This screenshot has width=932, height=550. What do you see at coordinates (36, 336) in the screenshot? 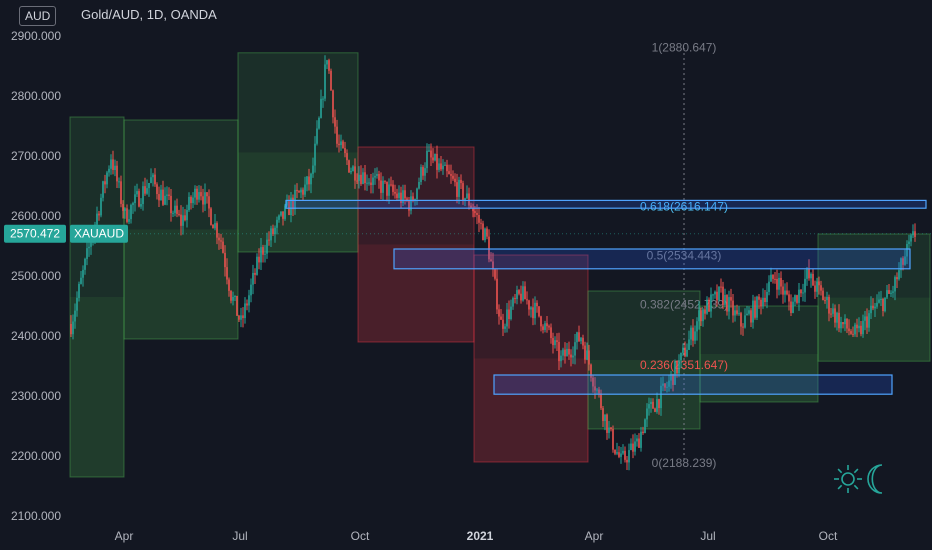
I see `y-tick-label: 2400.000` at bounding box center [36, 336].